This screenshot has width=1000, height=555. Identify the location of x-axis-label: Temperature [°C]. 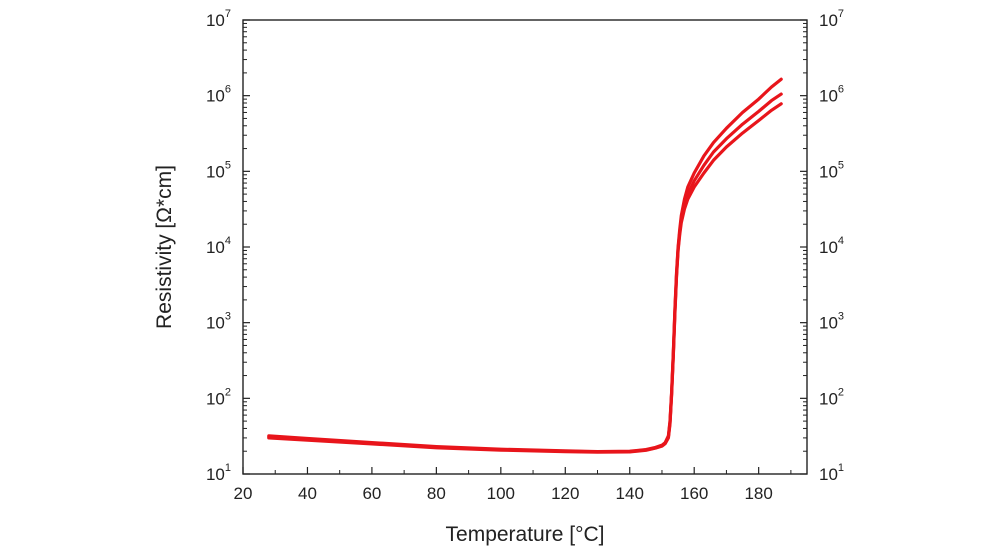
(525, 534).